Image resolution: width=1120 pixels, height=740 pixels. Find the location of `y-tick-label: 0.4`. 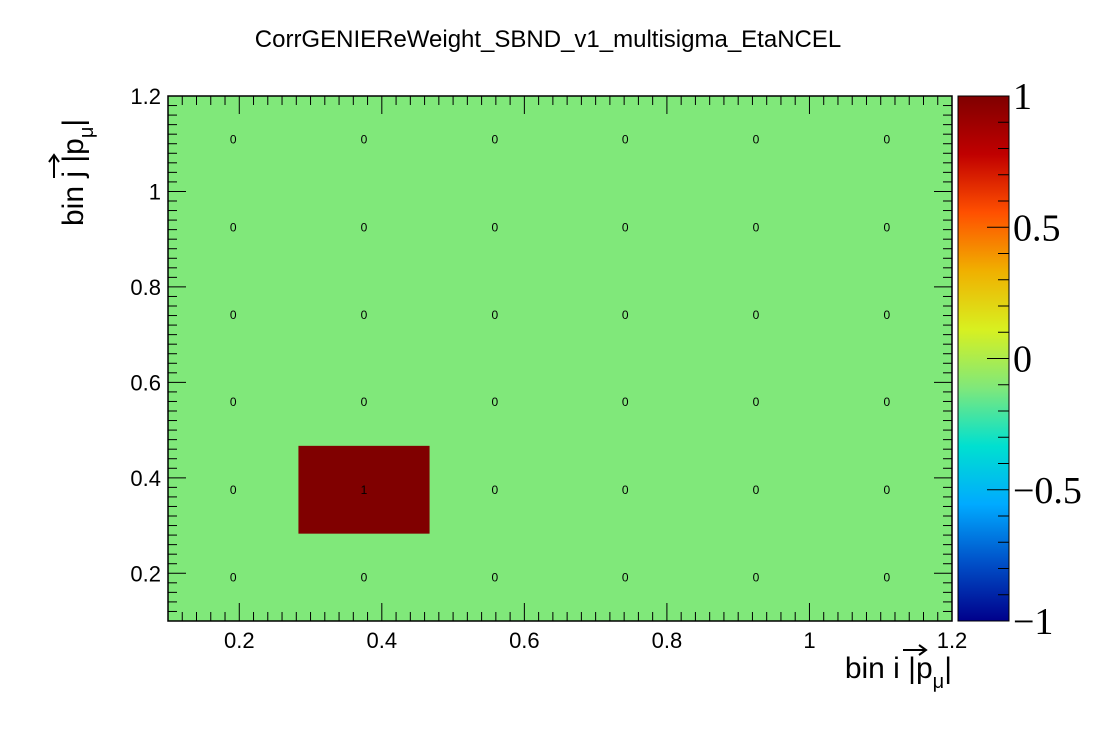

y-tick-label: 0.4 is located at coordinates (145, 478).